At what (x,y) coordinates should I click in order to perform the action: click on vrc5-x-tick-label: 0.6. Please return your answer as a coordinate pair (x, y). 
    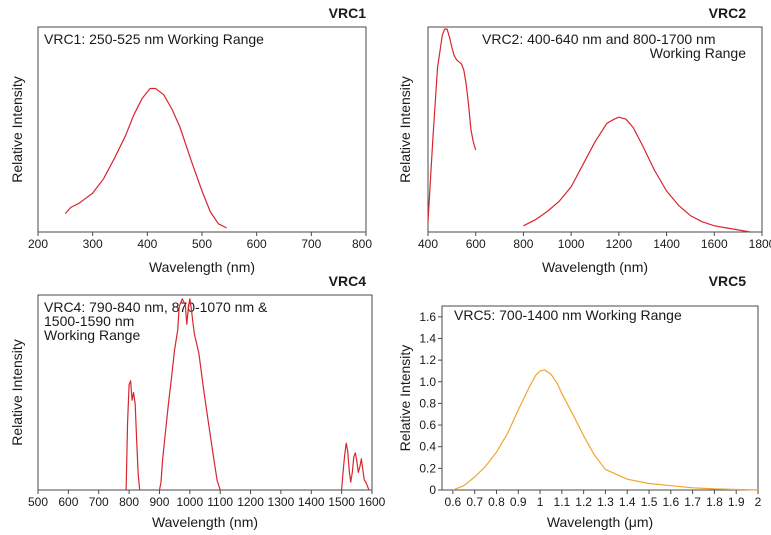
    Looking at the image, I should click on (453, 502).